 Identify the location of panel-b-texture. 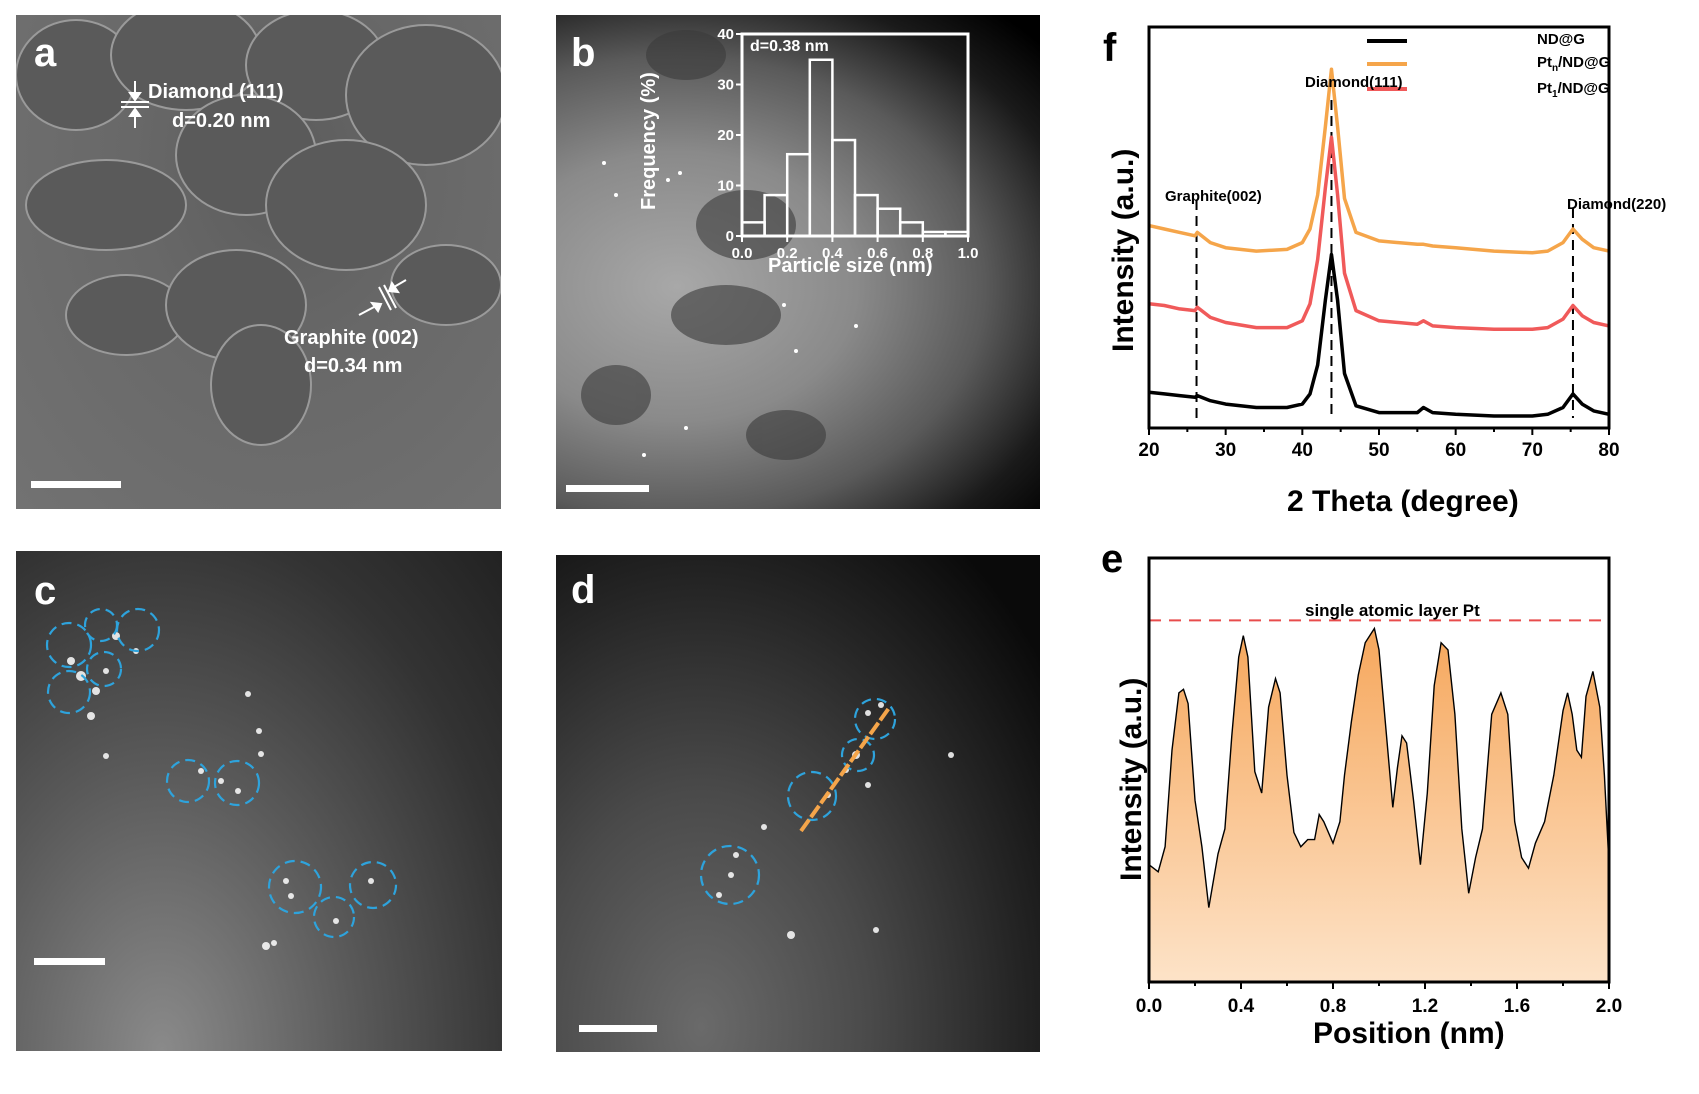
(719, 245).